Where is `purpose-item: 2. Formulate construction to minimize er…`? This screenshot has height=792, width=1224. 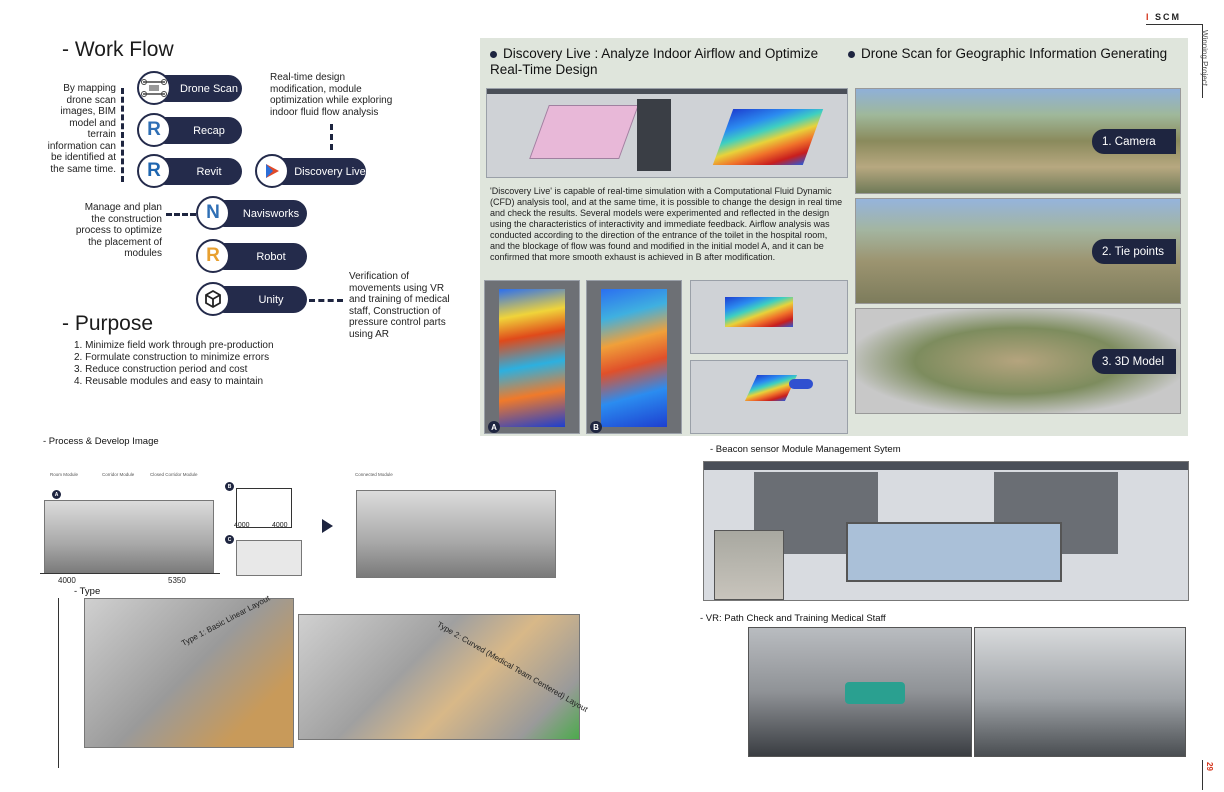
purpose-item: 2. Formulate construction to minimize er… is located at coordinates (172, 357).